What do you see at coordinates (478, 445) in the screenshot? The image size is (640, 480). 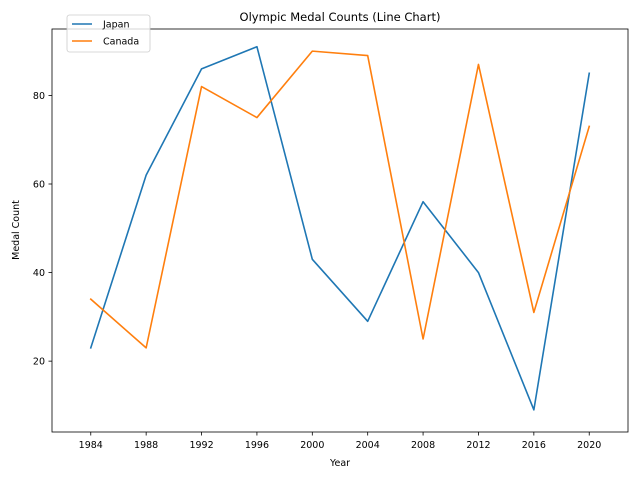 I see `x-tick-label: 2012` at bounding box center [478, 445].